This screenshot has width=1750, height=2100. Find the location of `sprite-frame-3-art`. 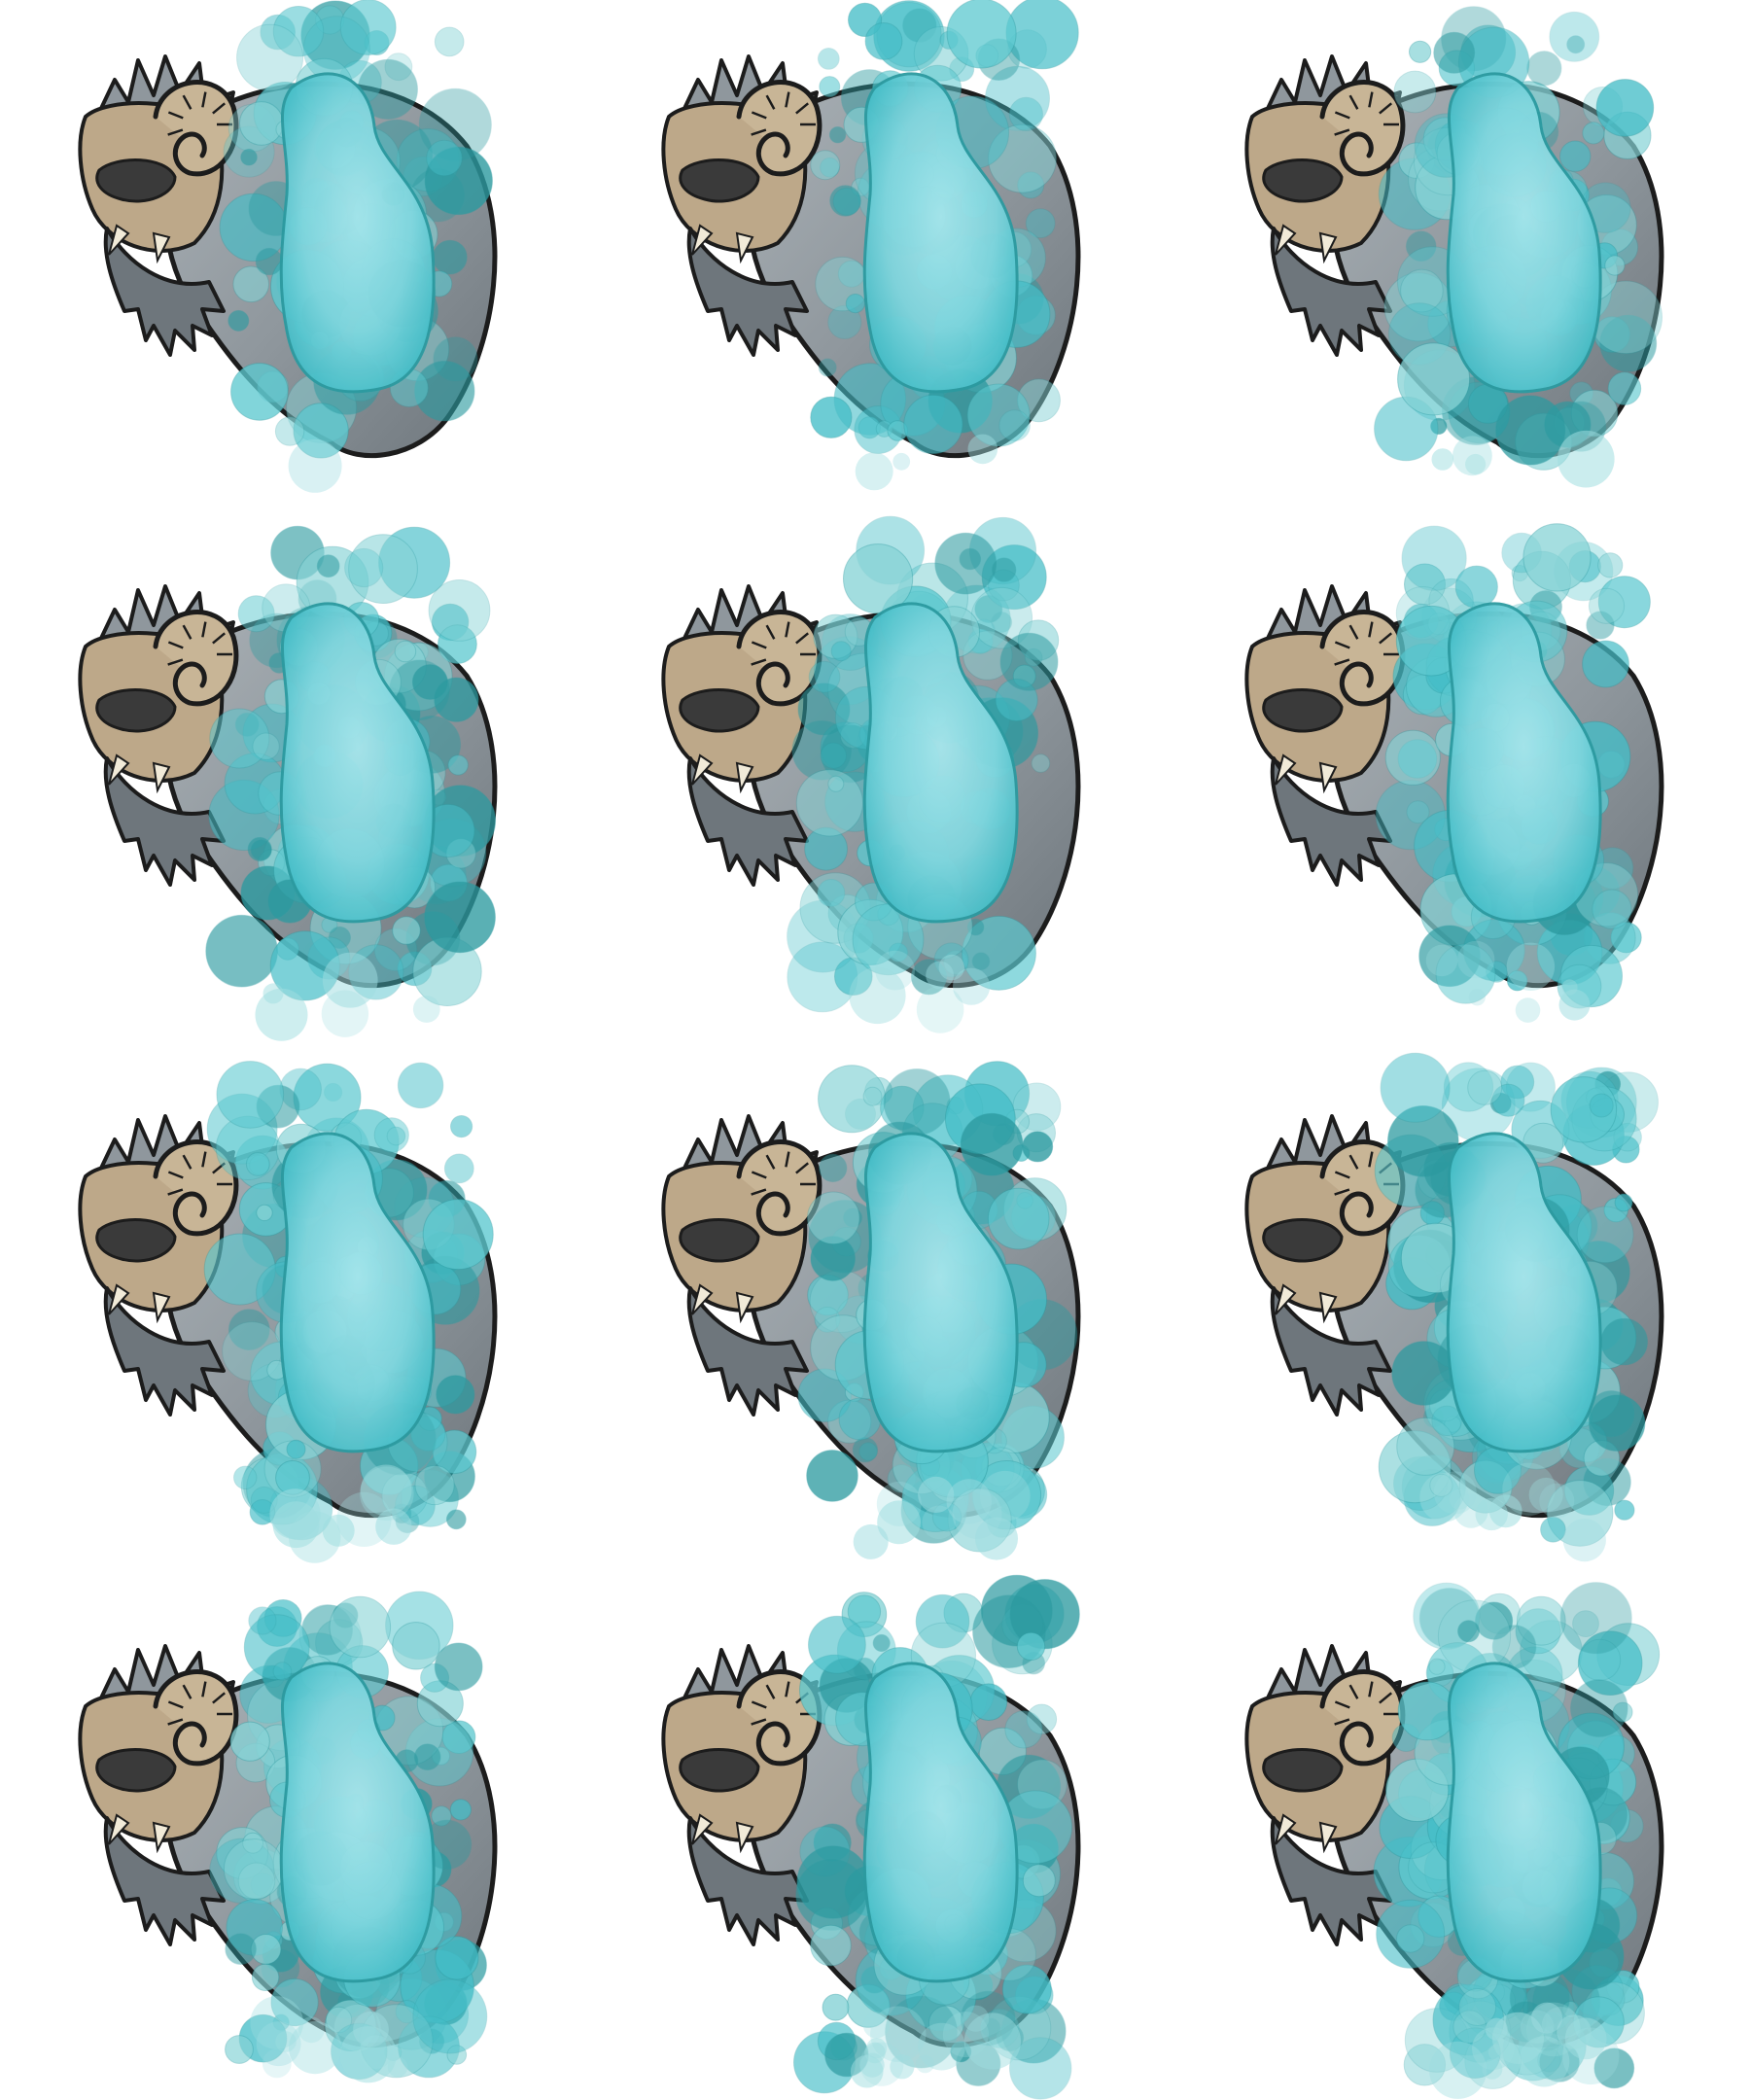

sprite-frame-3-art is located at coordinates (1454, 247).